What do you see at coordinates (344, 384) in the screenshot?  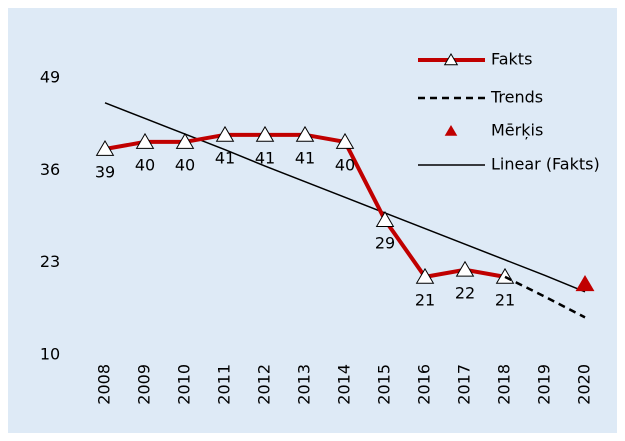 I see `x-tick-label: 2014` at bounding box center [344, 384].